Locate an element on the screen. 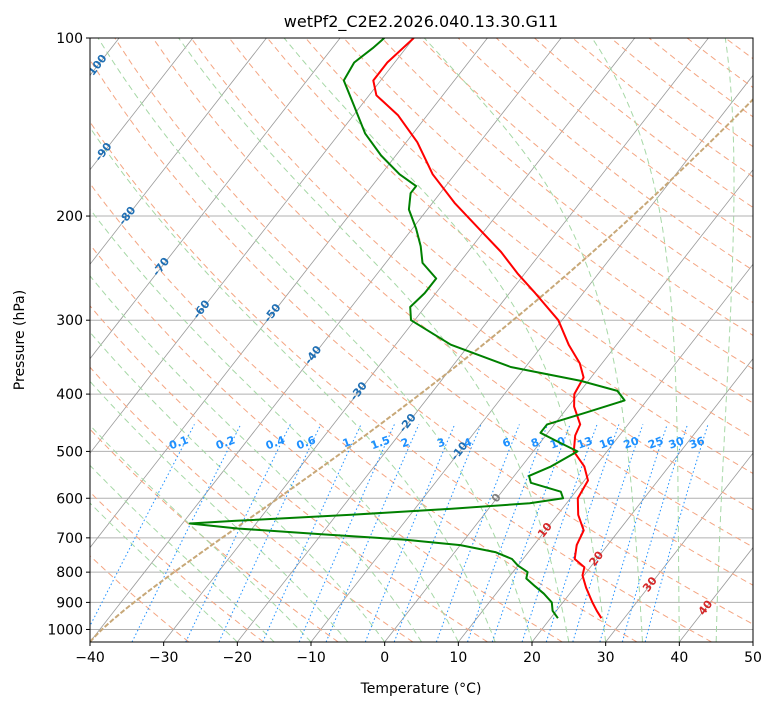  mixing-ratio-label: 1 is located at coordinates (347, 443).